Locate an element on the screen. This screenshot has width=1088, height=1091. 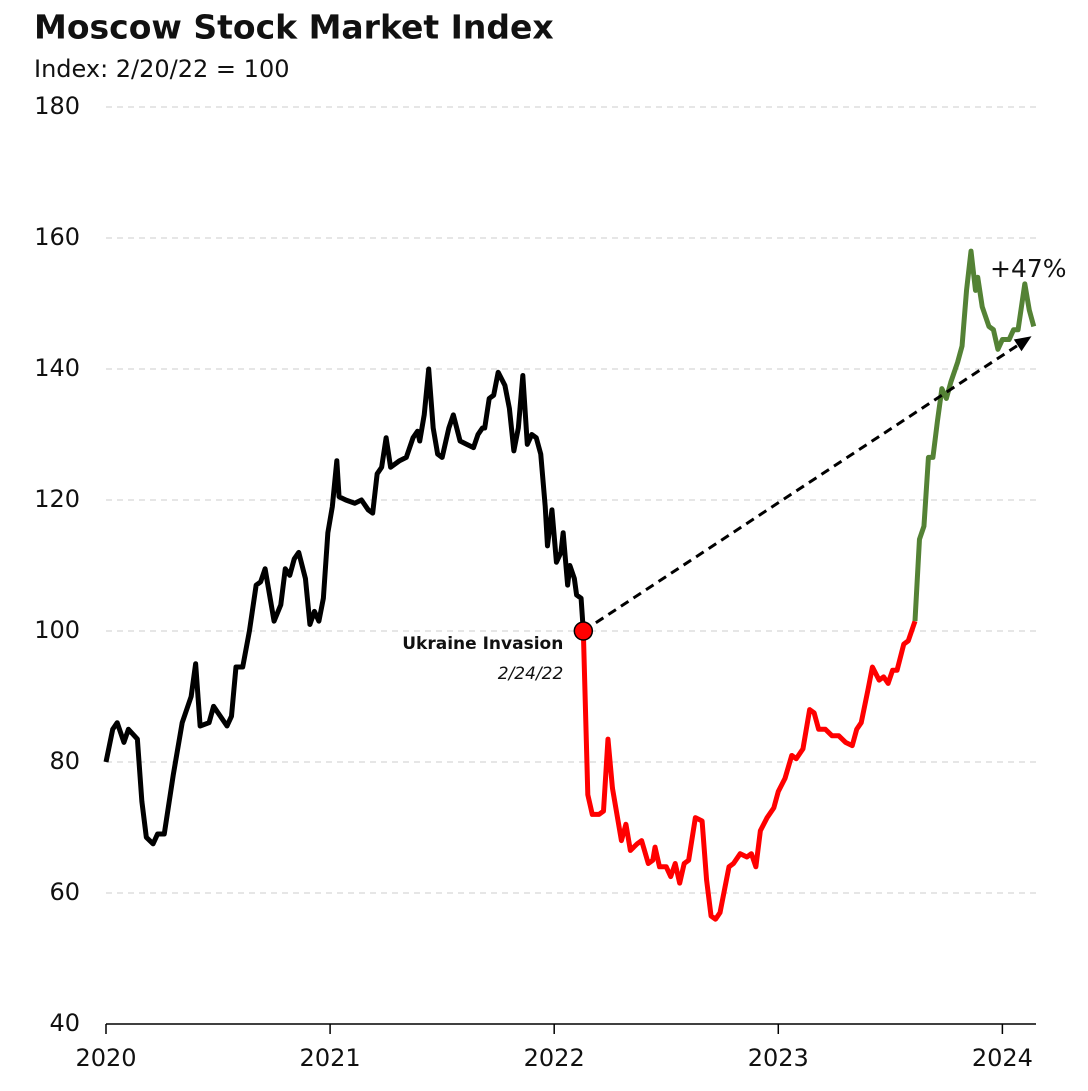
annotation-sublabel: 2/24/22 is located at coordinates (531, 674).